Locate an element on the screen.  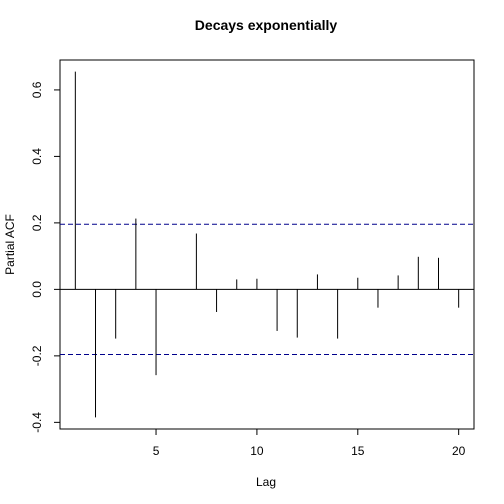
y-tick-label: 0.0 is located at coordinates (37, 289).